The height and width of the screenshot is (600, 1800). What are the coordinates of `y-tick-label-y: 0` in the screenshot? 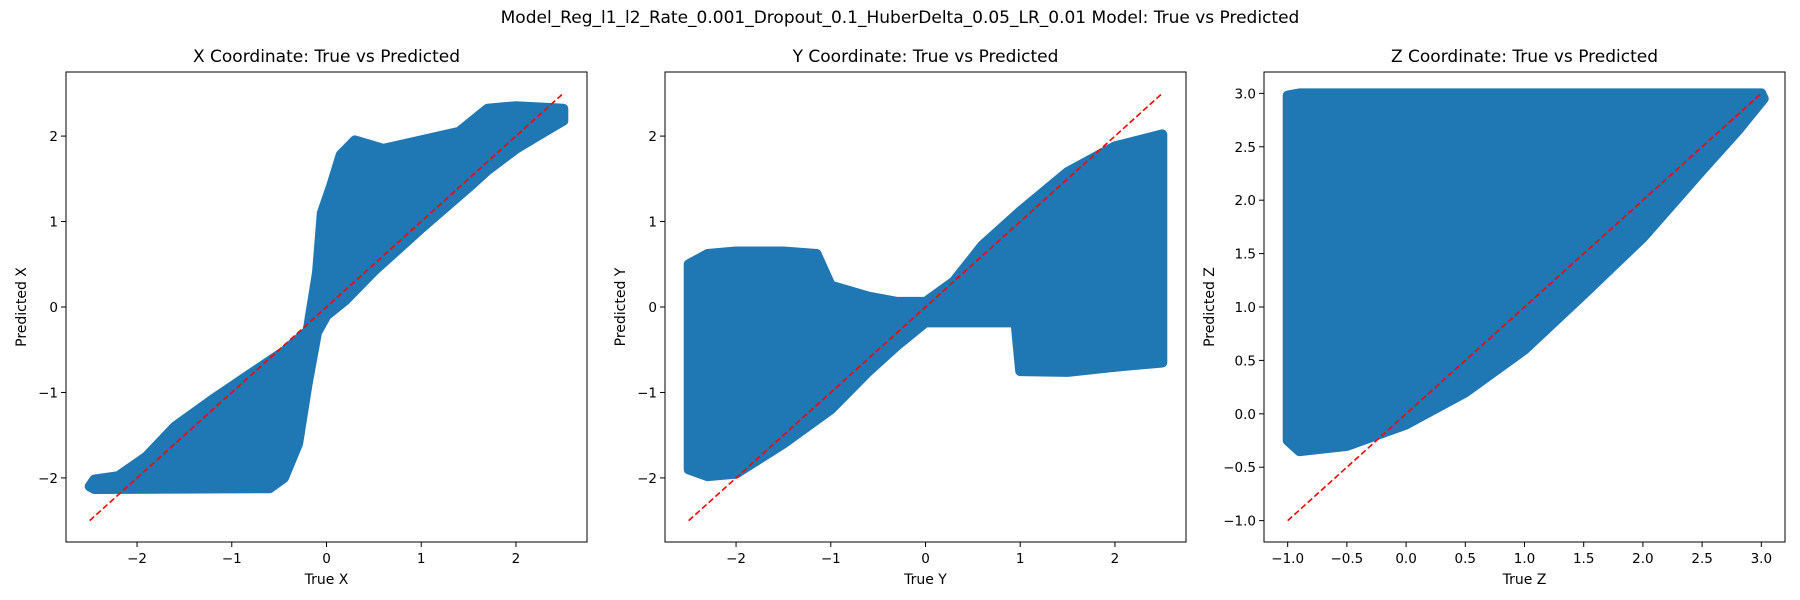 It's located at (652, 308).